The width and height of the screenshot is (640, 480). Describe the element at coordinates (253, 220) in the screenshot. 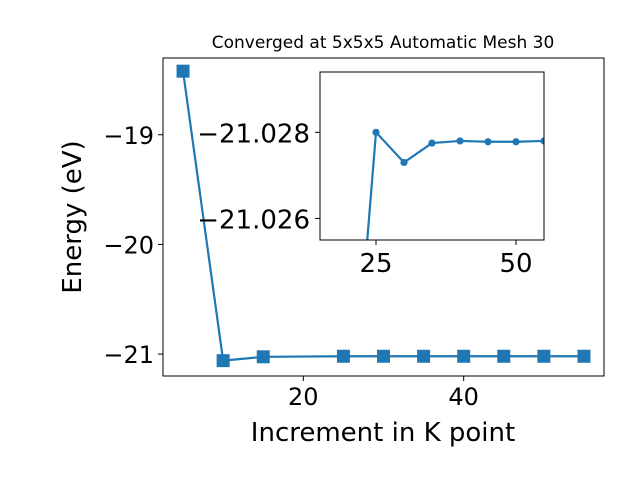

I see `inset-y-tick-label: −21.026` at that location.